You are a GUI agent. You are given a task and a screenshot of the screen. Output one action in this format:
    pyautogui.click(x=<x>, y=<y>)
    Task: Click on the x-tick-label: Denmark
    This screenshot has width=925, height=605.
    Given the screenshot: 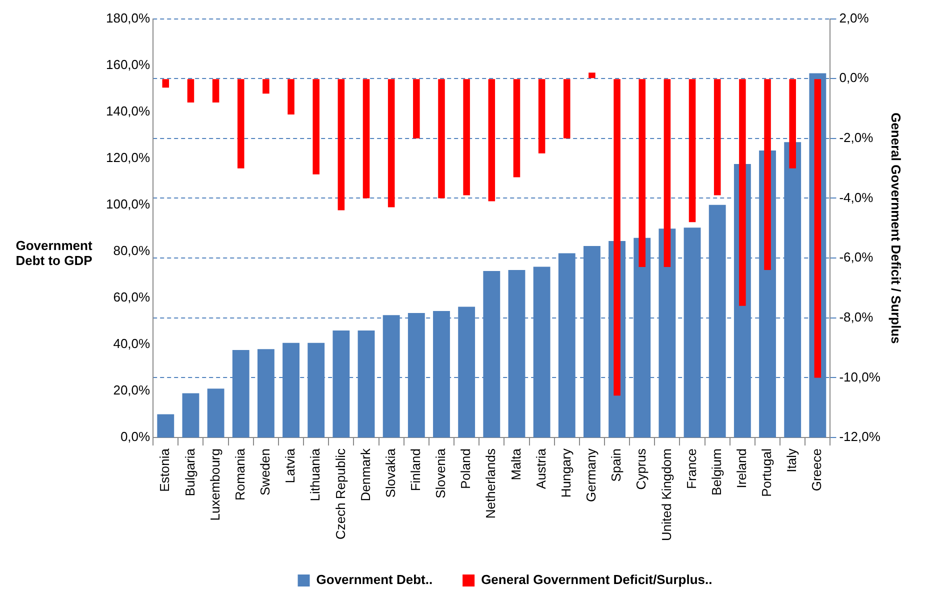 What is the action you would take?
    pyautogui.click(x=365, y=475)
    